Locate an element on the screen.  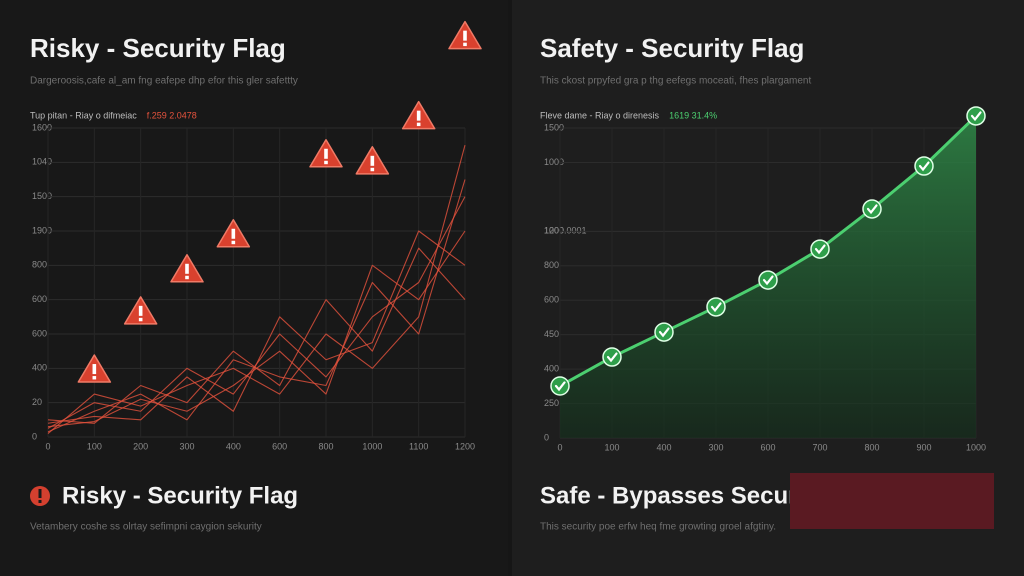
risk-icon-bar is located at coordinates (40, 493).